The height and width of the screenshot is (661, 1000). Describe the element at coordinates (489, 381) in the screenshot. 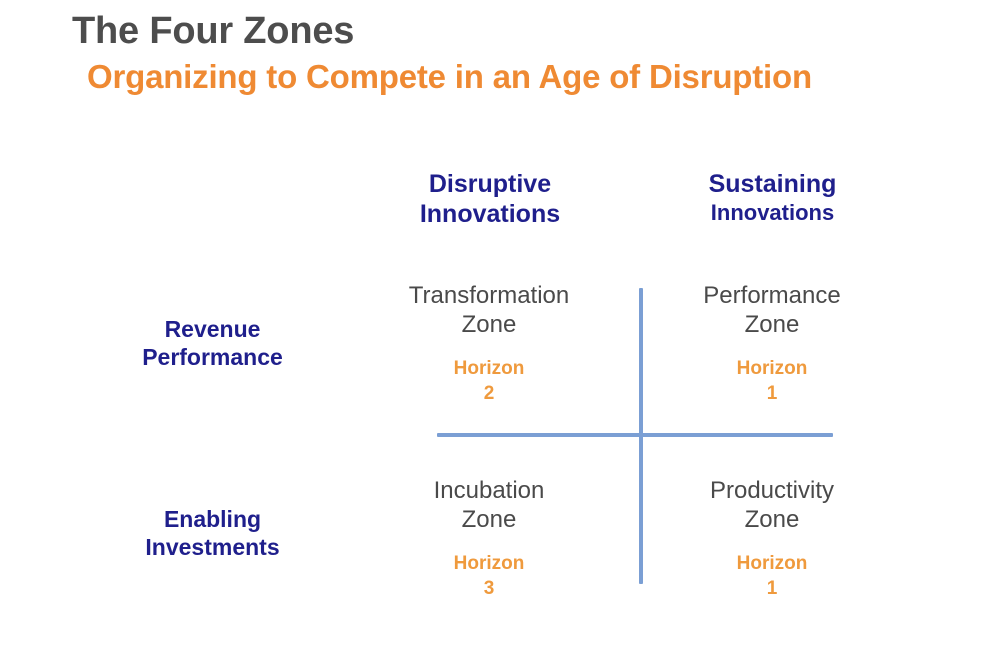

I see `horizon-badge: Horizon 2` at that location.